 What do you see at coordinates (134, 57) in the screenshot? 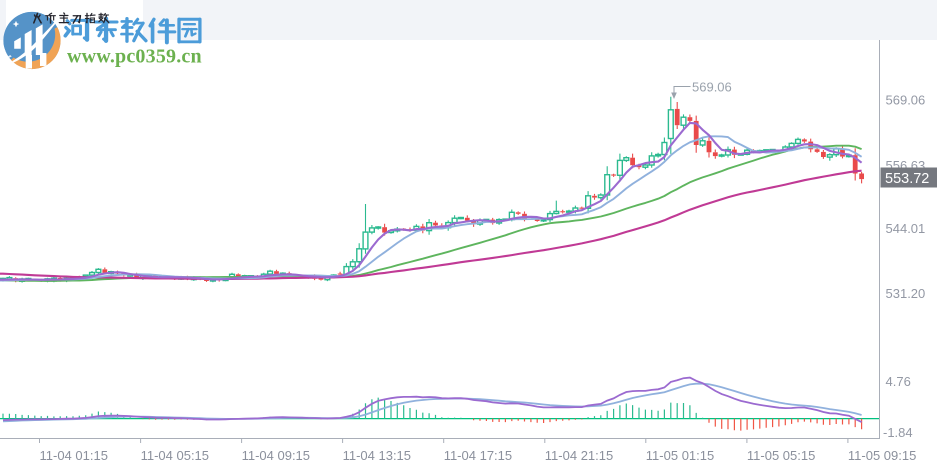
I see `svg-text: www.pc0359.cn` at bounding box center [134, 57].